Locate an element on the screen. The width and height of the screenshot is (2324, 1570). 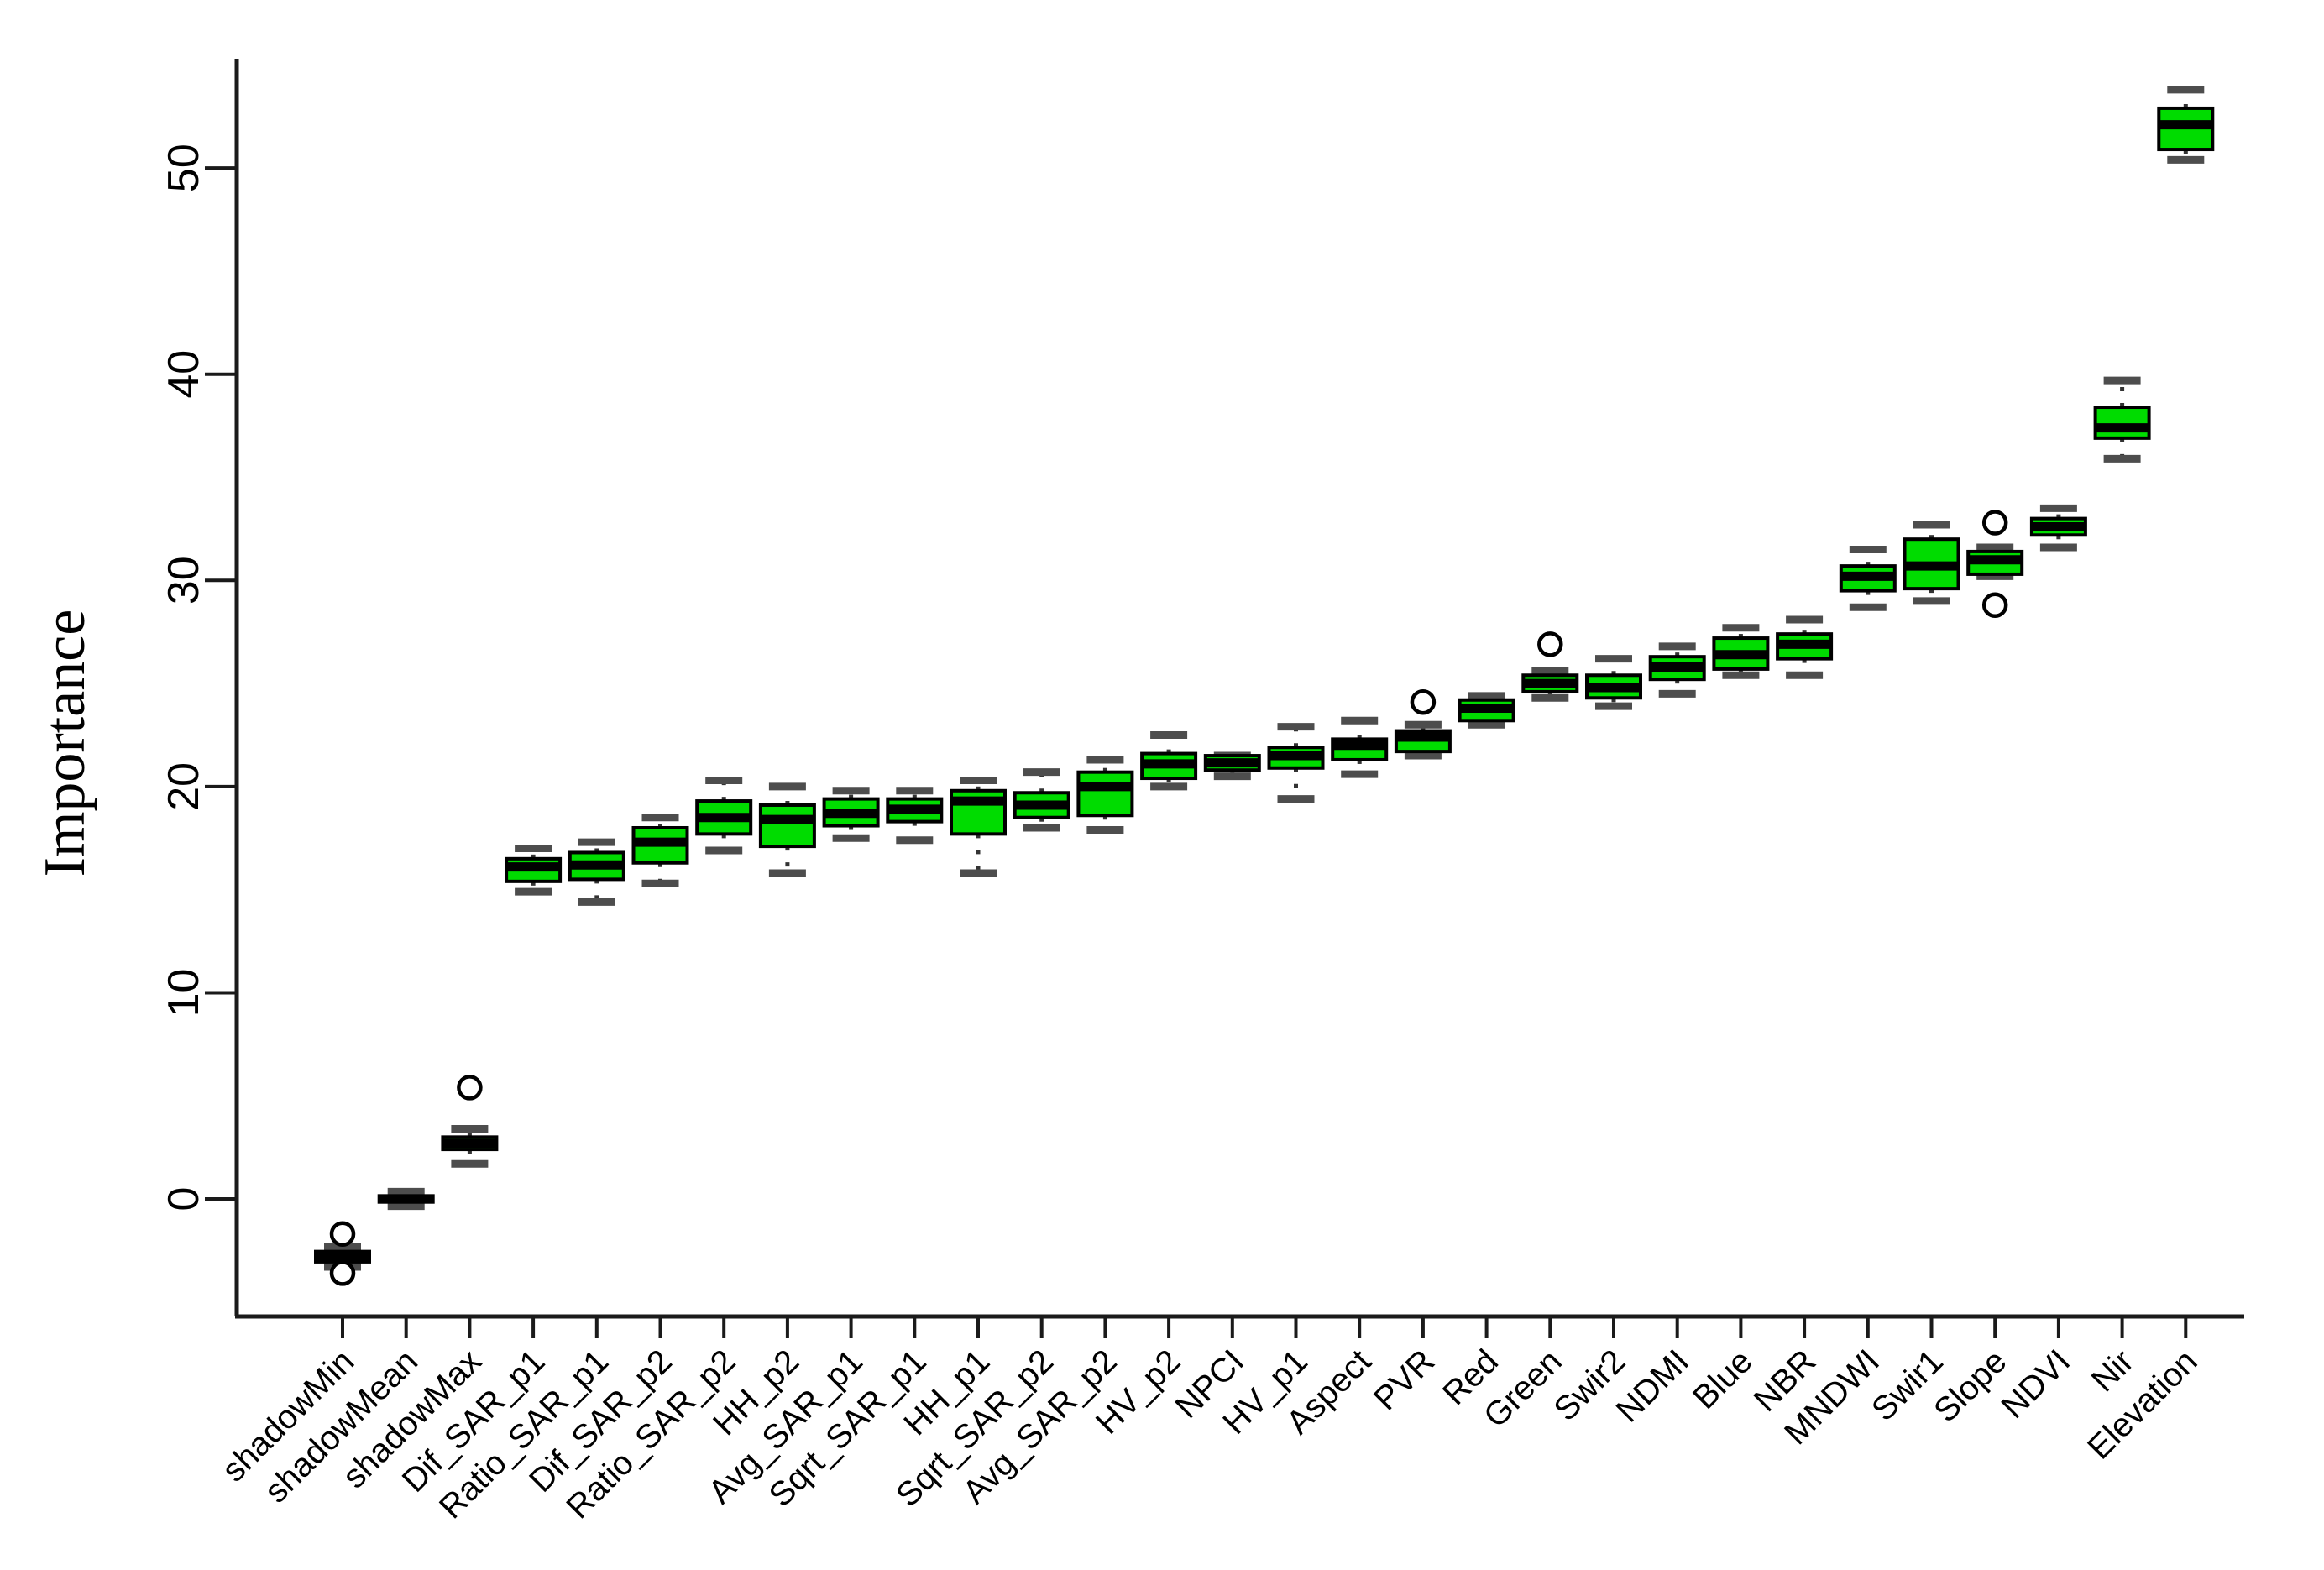
boxplot-Sqrt_SAR_p1 is located at coordinates (915, 816).